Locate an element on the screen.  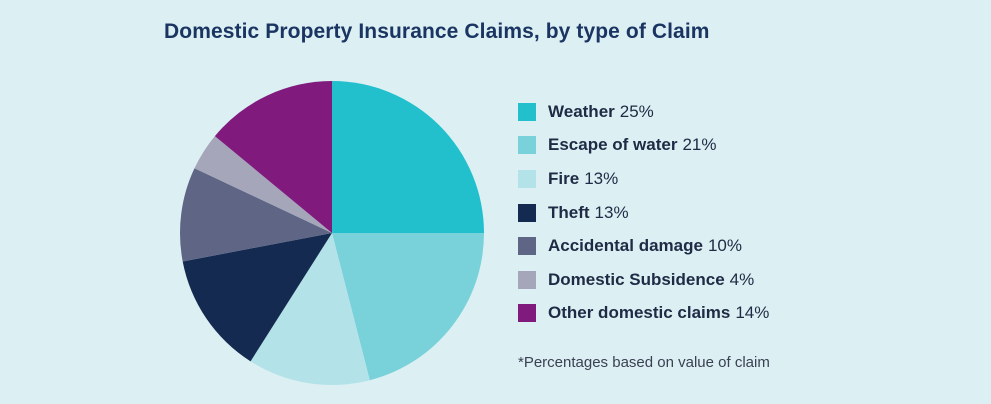
legend-value: 10% is located at coordinates (724, 246).